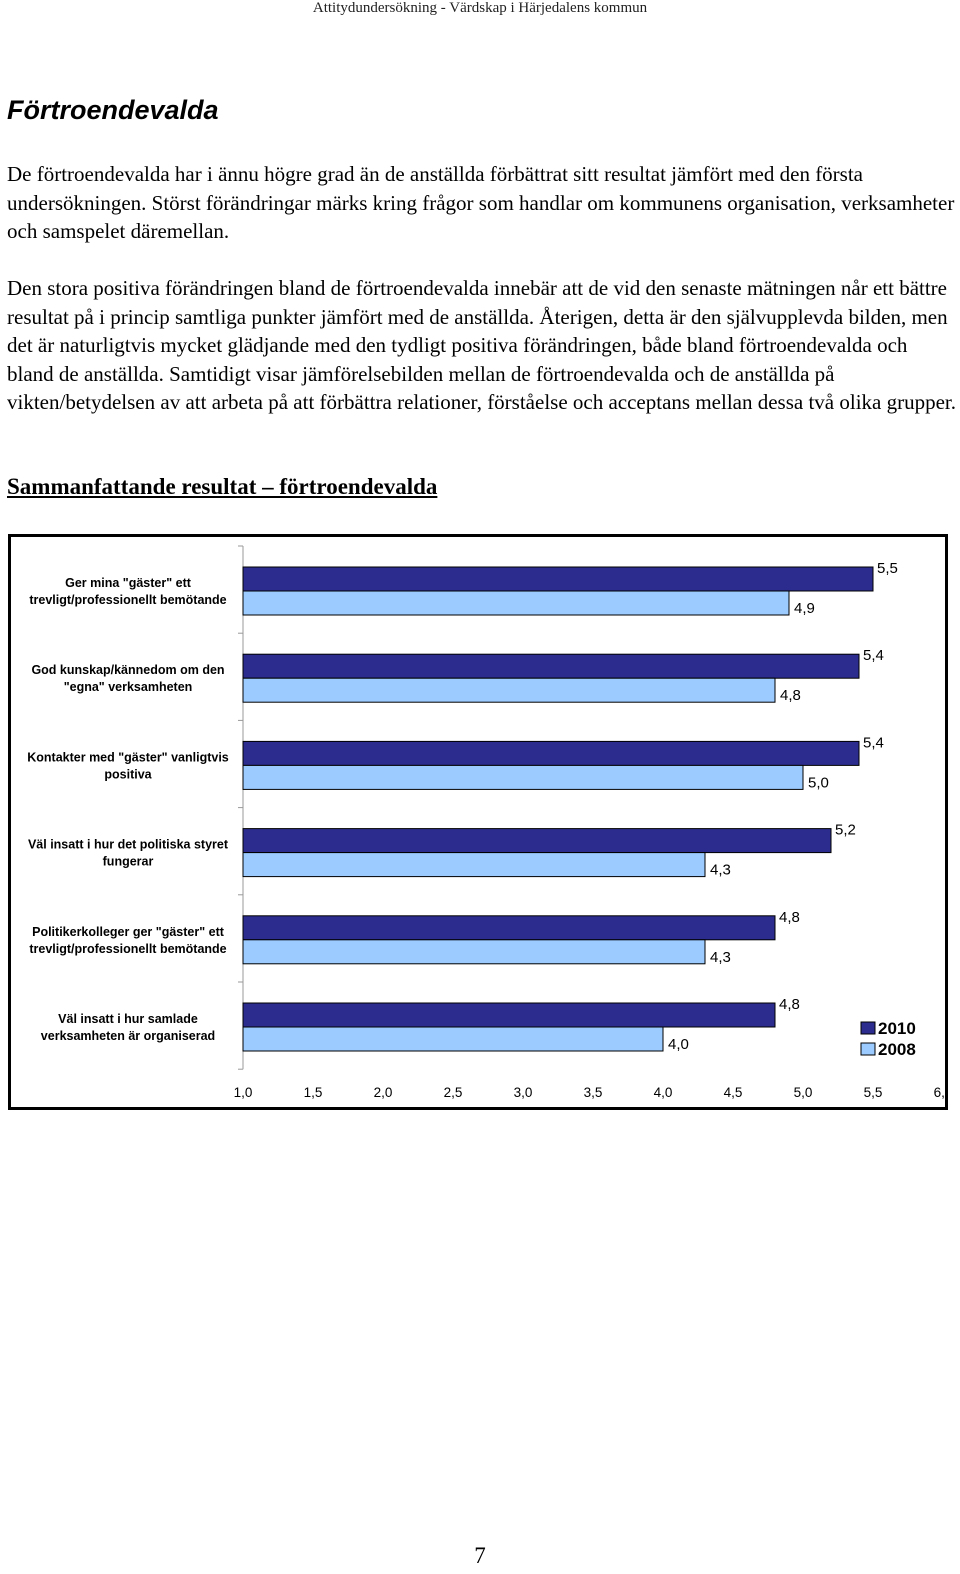 This screenshot has height=1574, width=960. What do you see at coordinates (897, 1049) in the screenshot?
I see `legend-label-2008: 2008` at bounding box center [897, 1049].